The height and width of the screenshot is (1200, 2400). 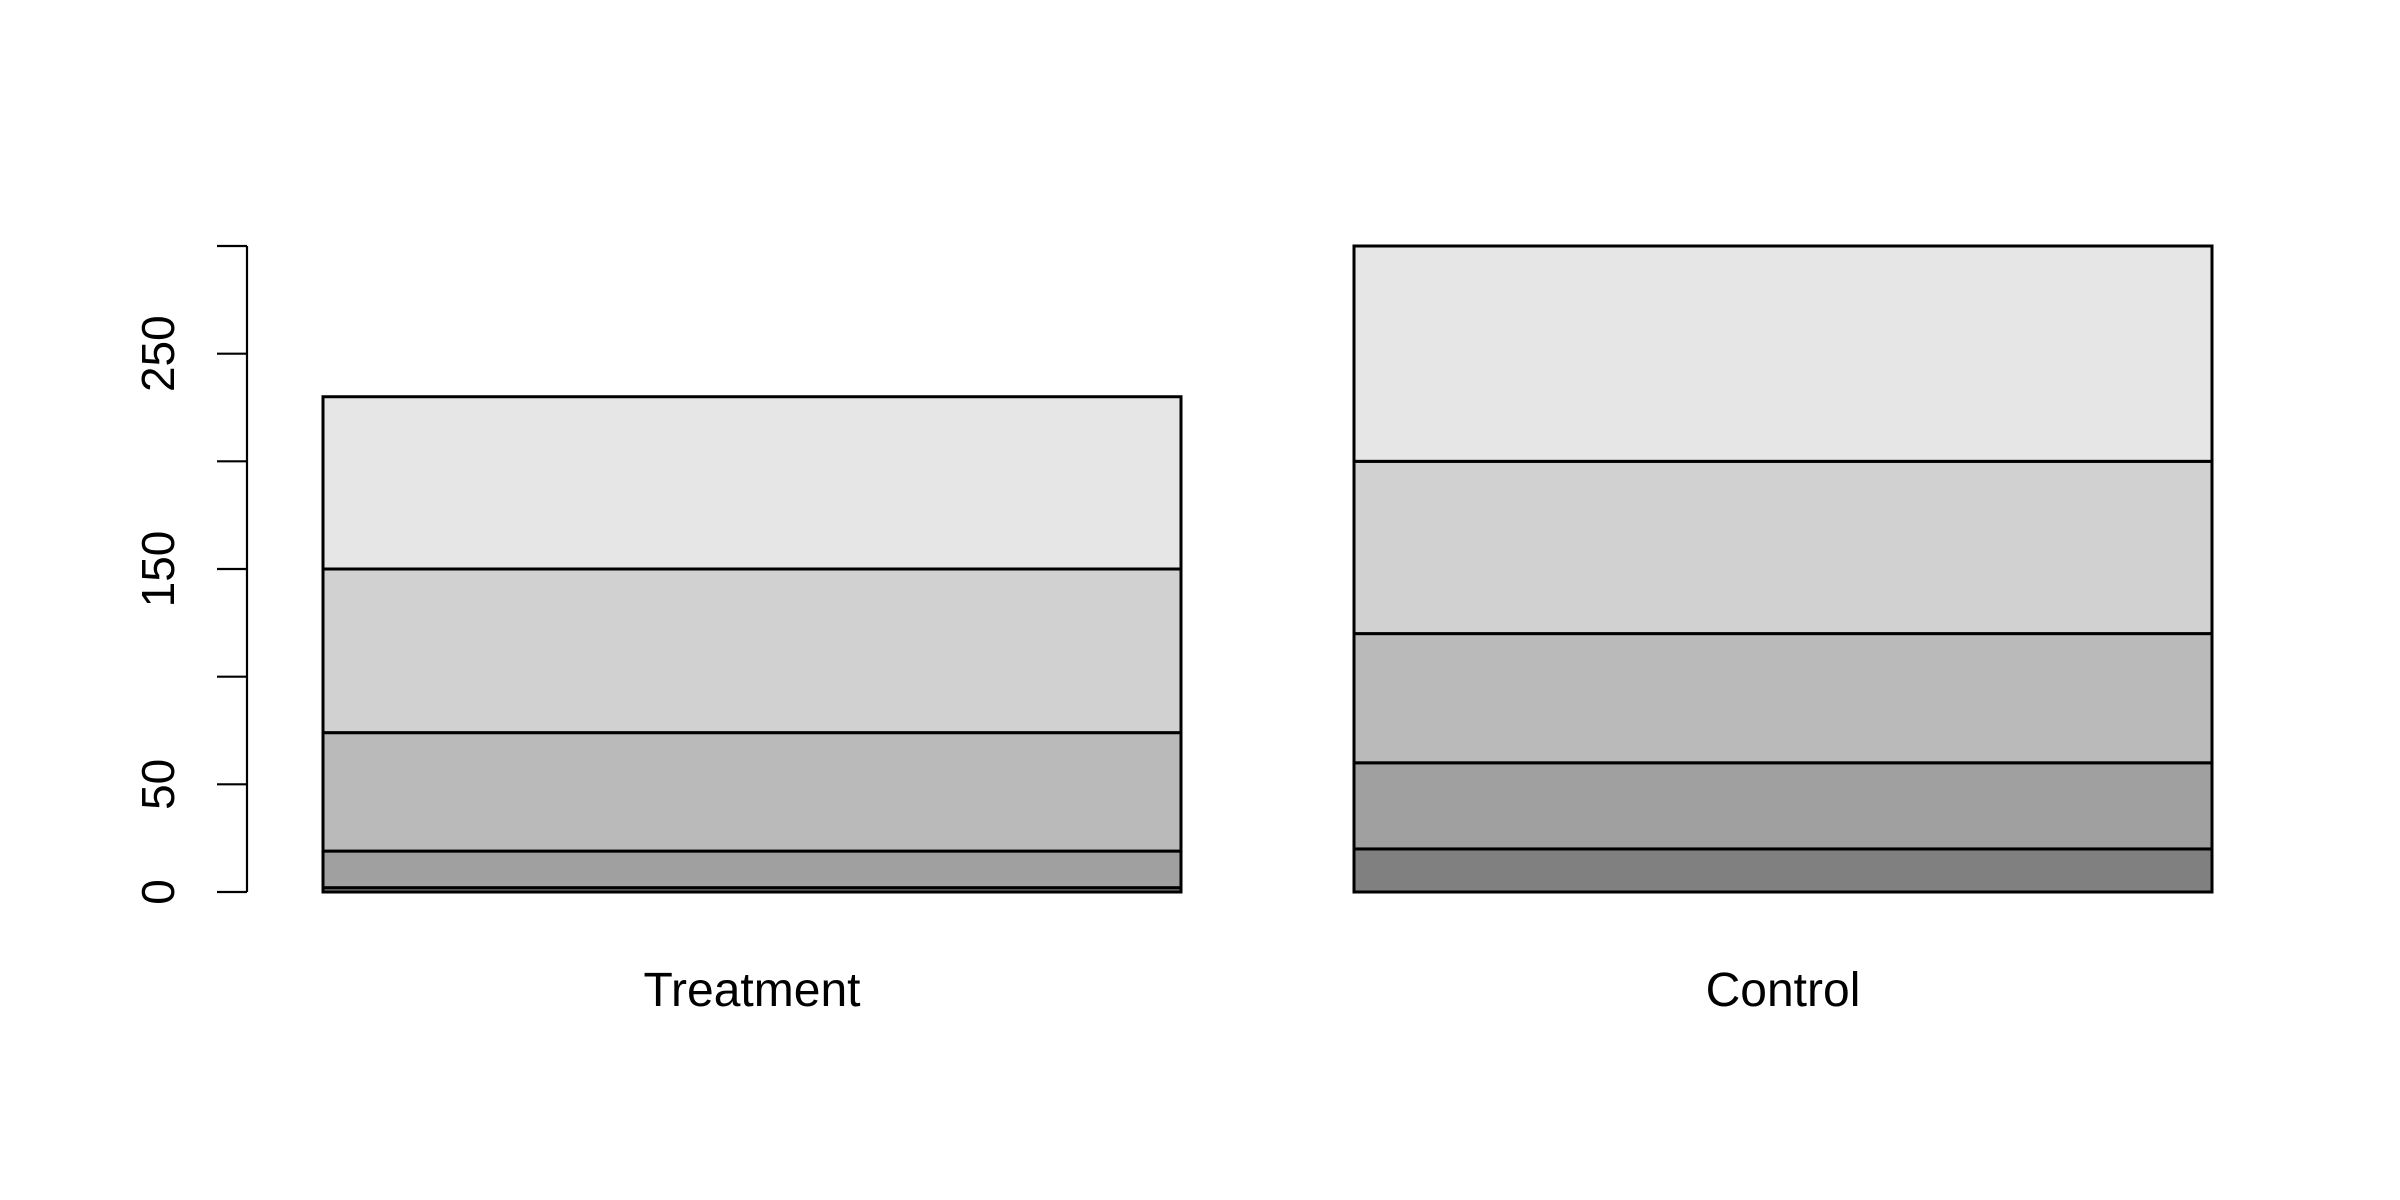 What do you see at coordinates (1783, 990) in the screenshot?
I see `category-label-control: Control` at bounding box center [1783, 990].